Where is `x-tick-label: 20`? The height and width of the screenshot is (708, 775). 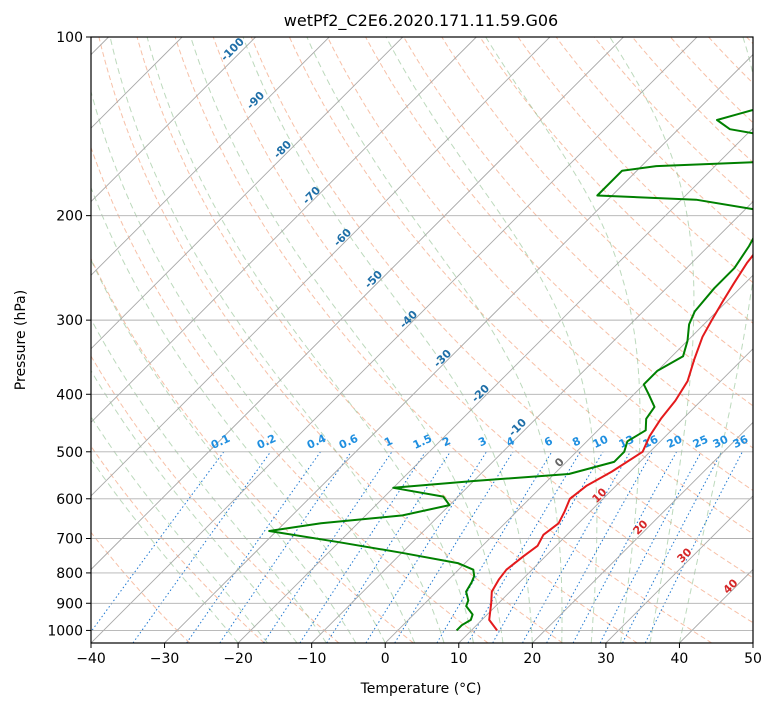 x-tick-label: 20 is located at coordinates (532, 659).